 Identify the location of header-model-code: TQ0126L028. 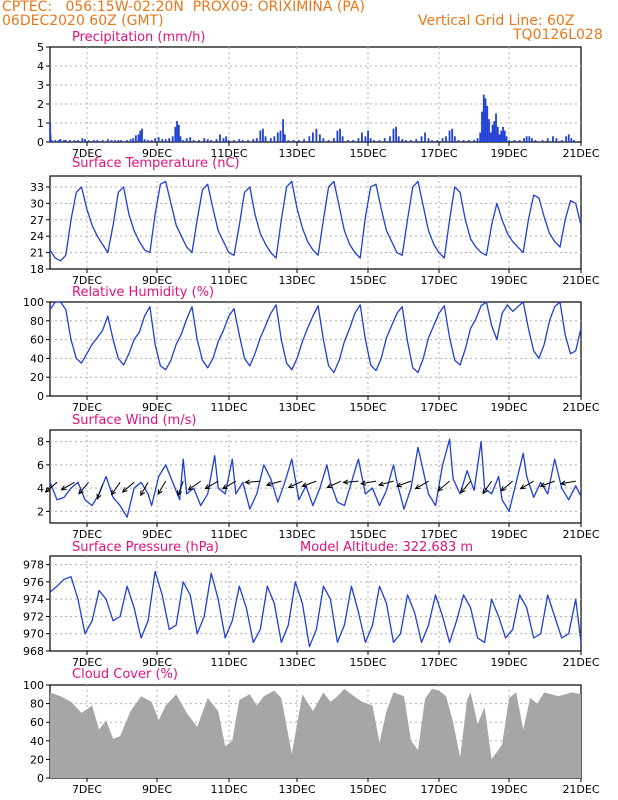
(558, 35).